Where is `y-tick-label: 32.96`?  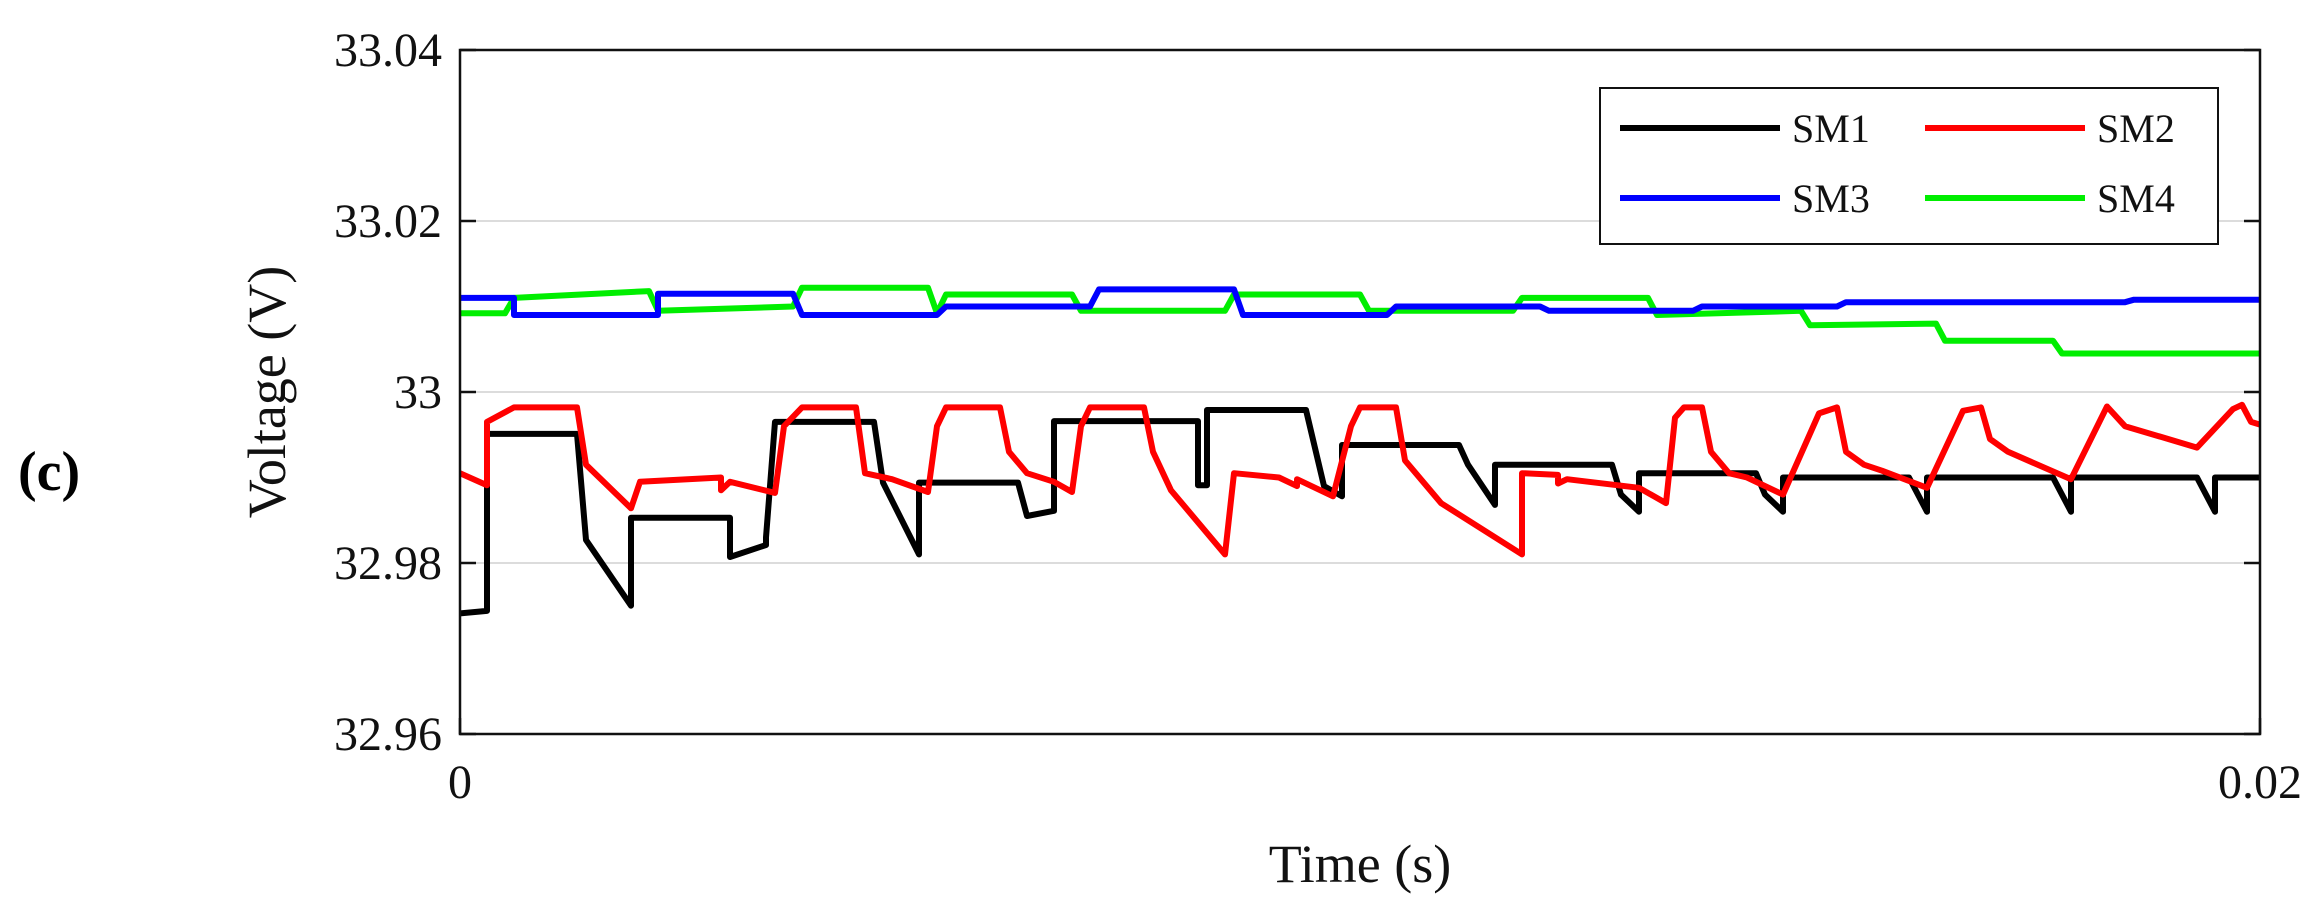 y-tick-label: 32.96 is located at coordinates (388, 734).